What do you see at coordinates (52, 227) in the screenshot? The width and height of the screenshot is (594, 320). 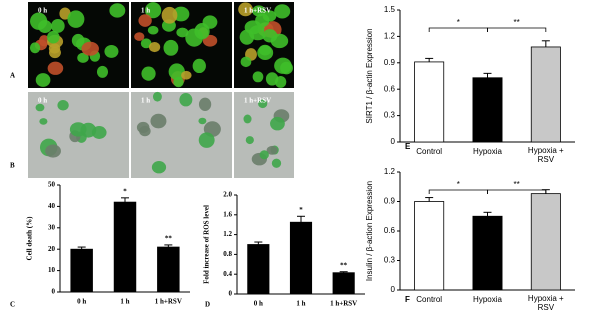 I see `y-tick-label: 30` at bounding box center [52, 227].